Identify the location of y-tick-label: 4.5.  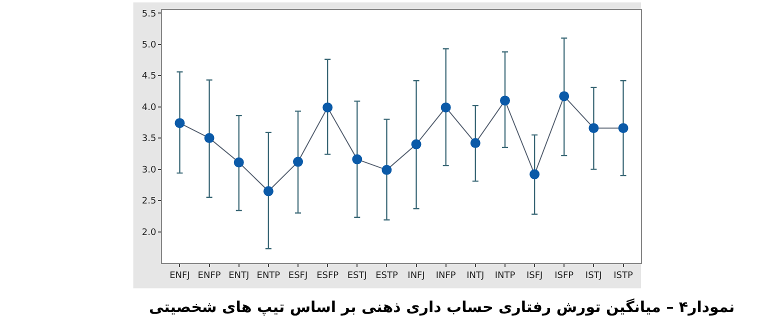
(149, 77).